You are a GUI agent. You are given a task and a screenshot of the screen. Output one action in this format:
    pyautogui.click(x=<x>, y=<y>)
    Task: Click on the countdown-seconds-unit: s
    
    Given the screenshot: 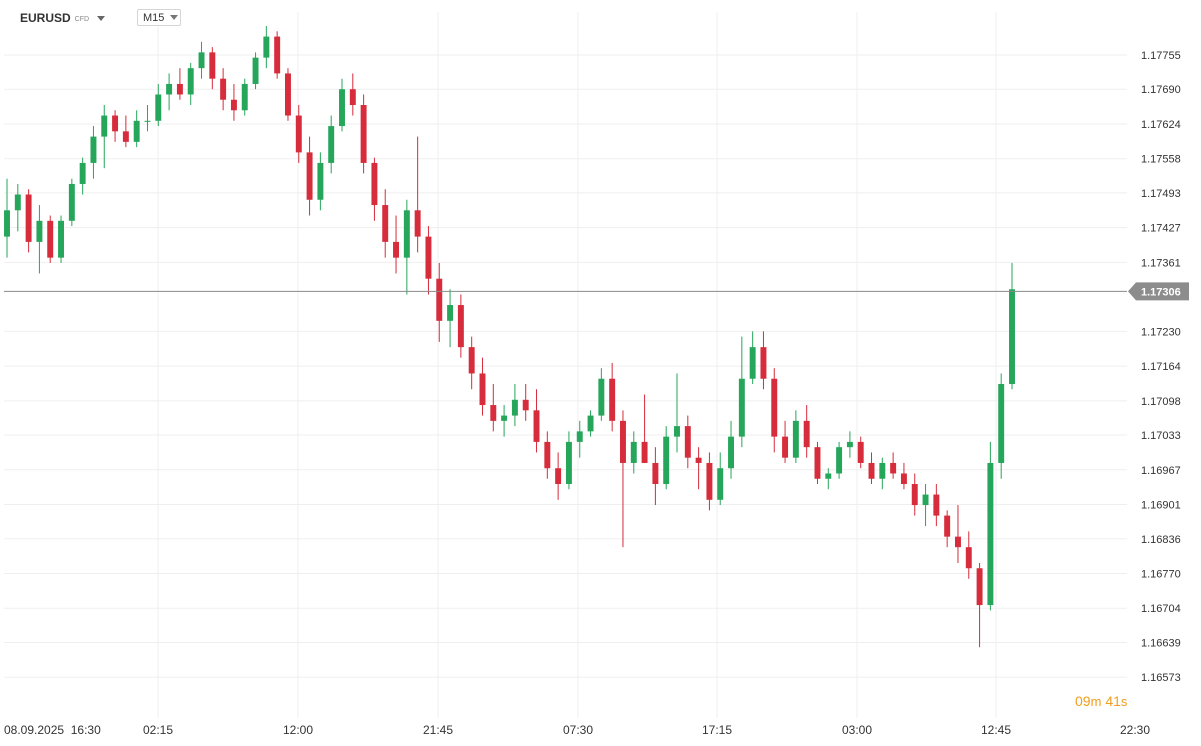 What is the action you would take?
    pyautogui.click(x=1124, y=701)
    